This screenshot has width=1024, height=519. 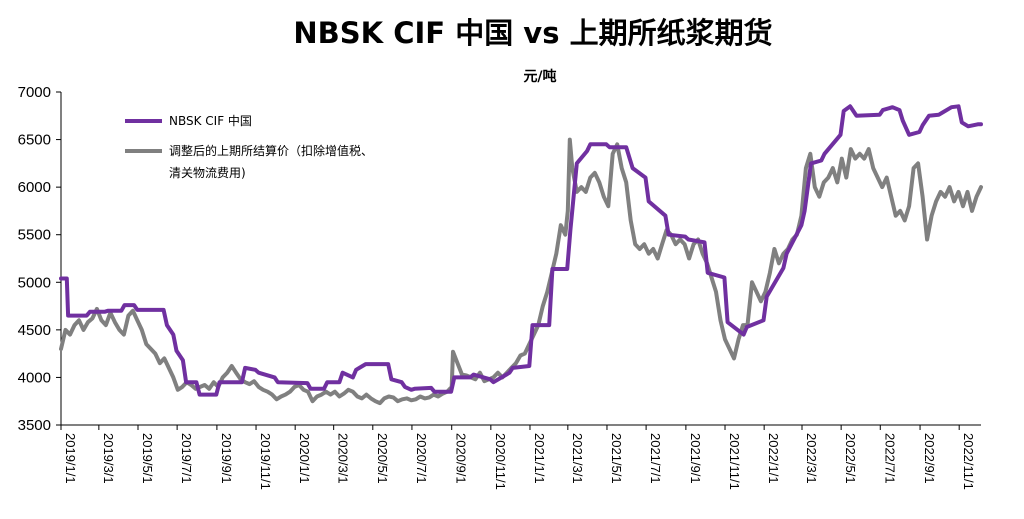 What do you see at coordinates (34, 187) in the screenshot?
I see `y-tick-label: 6000` at bounding box center [34, 187].